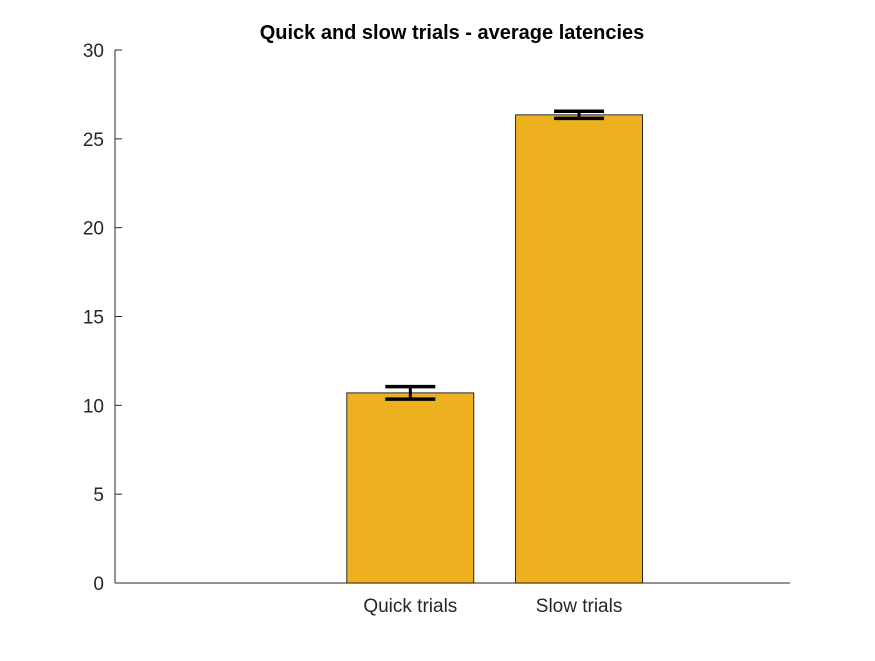  Describe the element at coordinates (93, 229) in the screenshot. I see `y-tick-label-4: 20` at that location.